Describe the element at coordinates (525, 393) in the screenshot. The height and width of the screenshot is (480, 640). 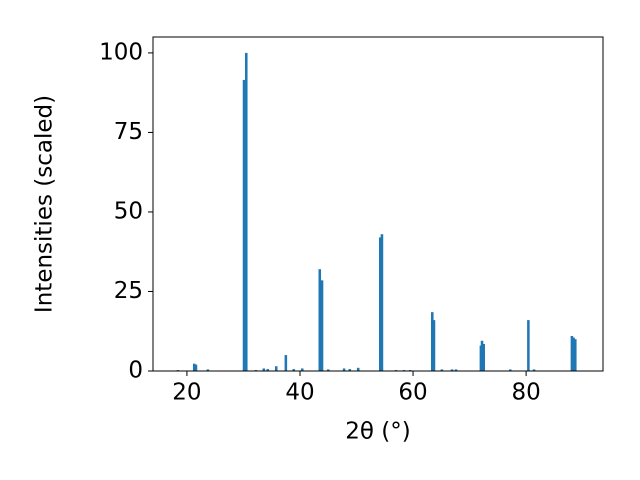
I see `x-tick-label: 80` at that location.